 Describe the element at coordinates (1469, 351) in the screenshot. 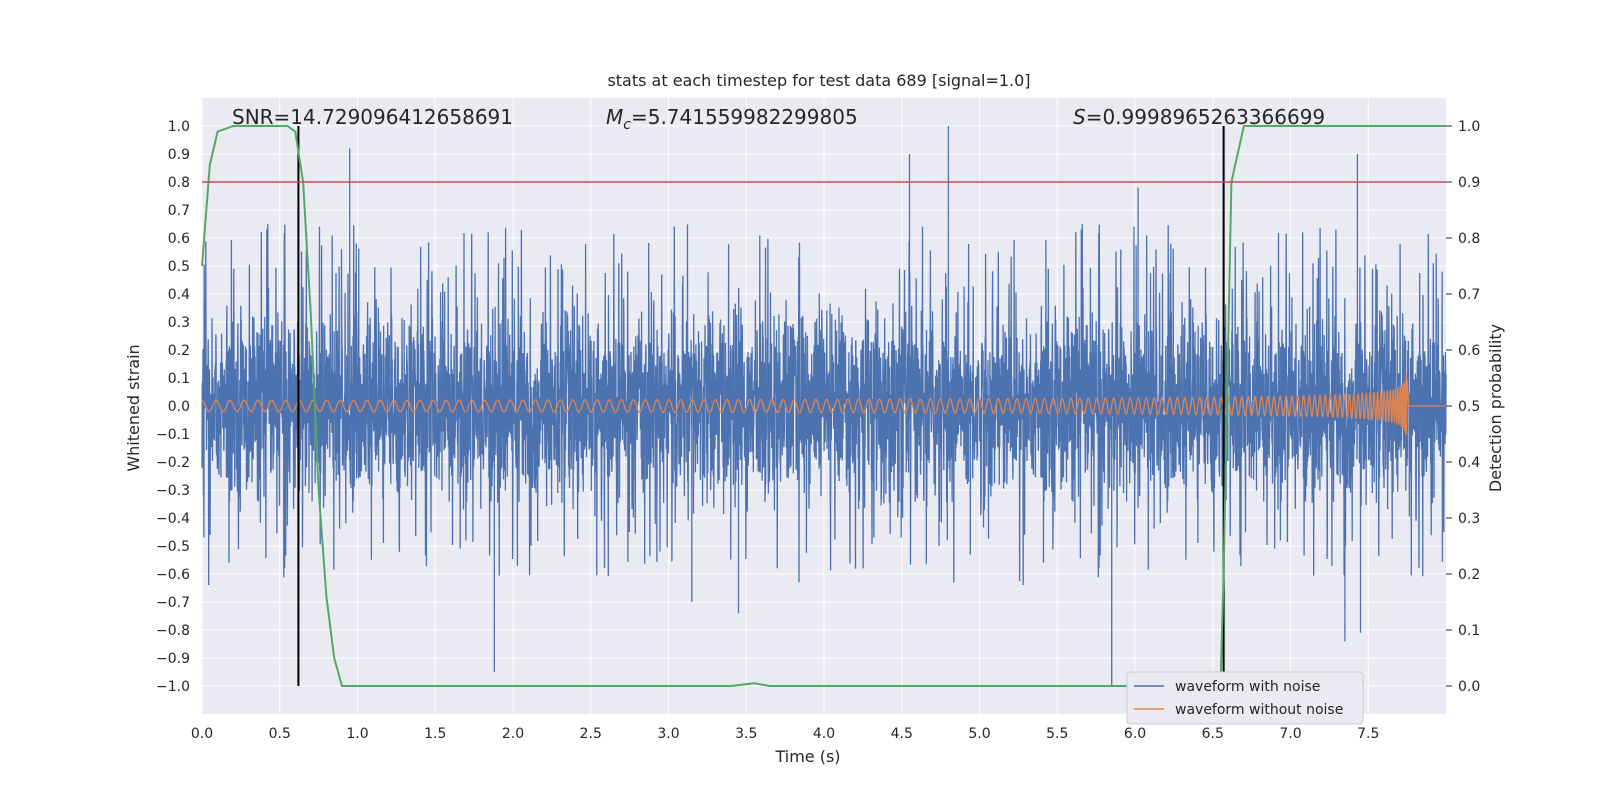

I see `y2-tick-label: 0.6` at that location.